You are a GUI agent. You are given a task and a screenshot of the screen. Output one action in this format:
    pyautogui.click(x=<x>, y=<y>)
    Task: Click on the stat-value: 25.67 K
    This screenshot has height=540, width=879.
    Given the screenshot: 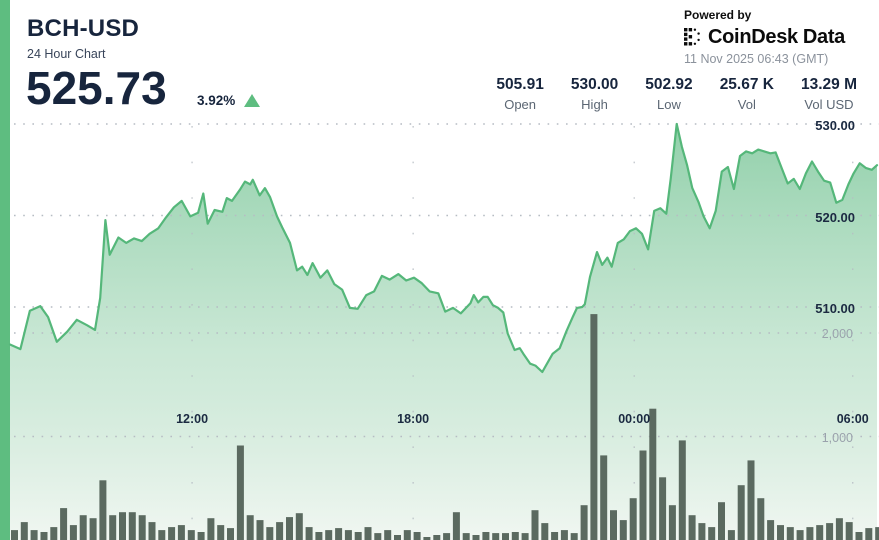 What is the action you would take?
    pyautogui.click(x=746, y=84)
    